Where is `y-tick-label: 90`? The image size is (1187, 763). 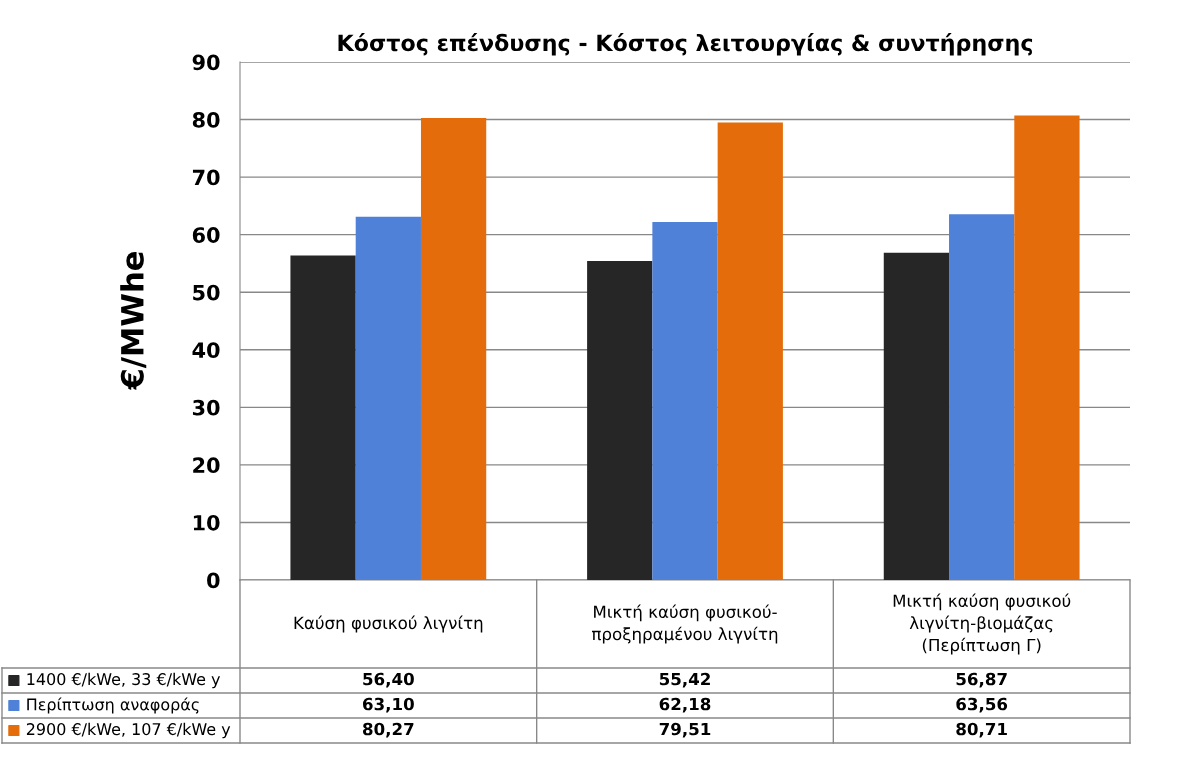 y-tick-label: 90 is located at coordinates (206, 62).